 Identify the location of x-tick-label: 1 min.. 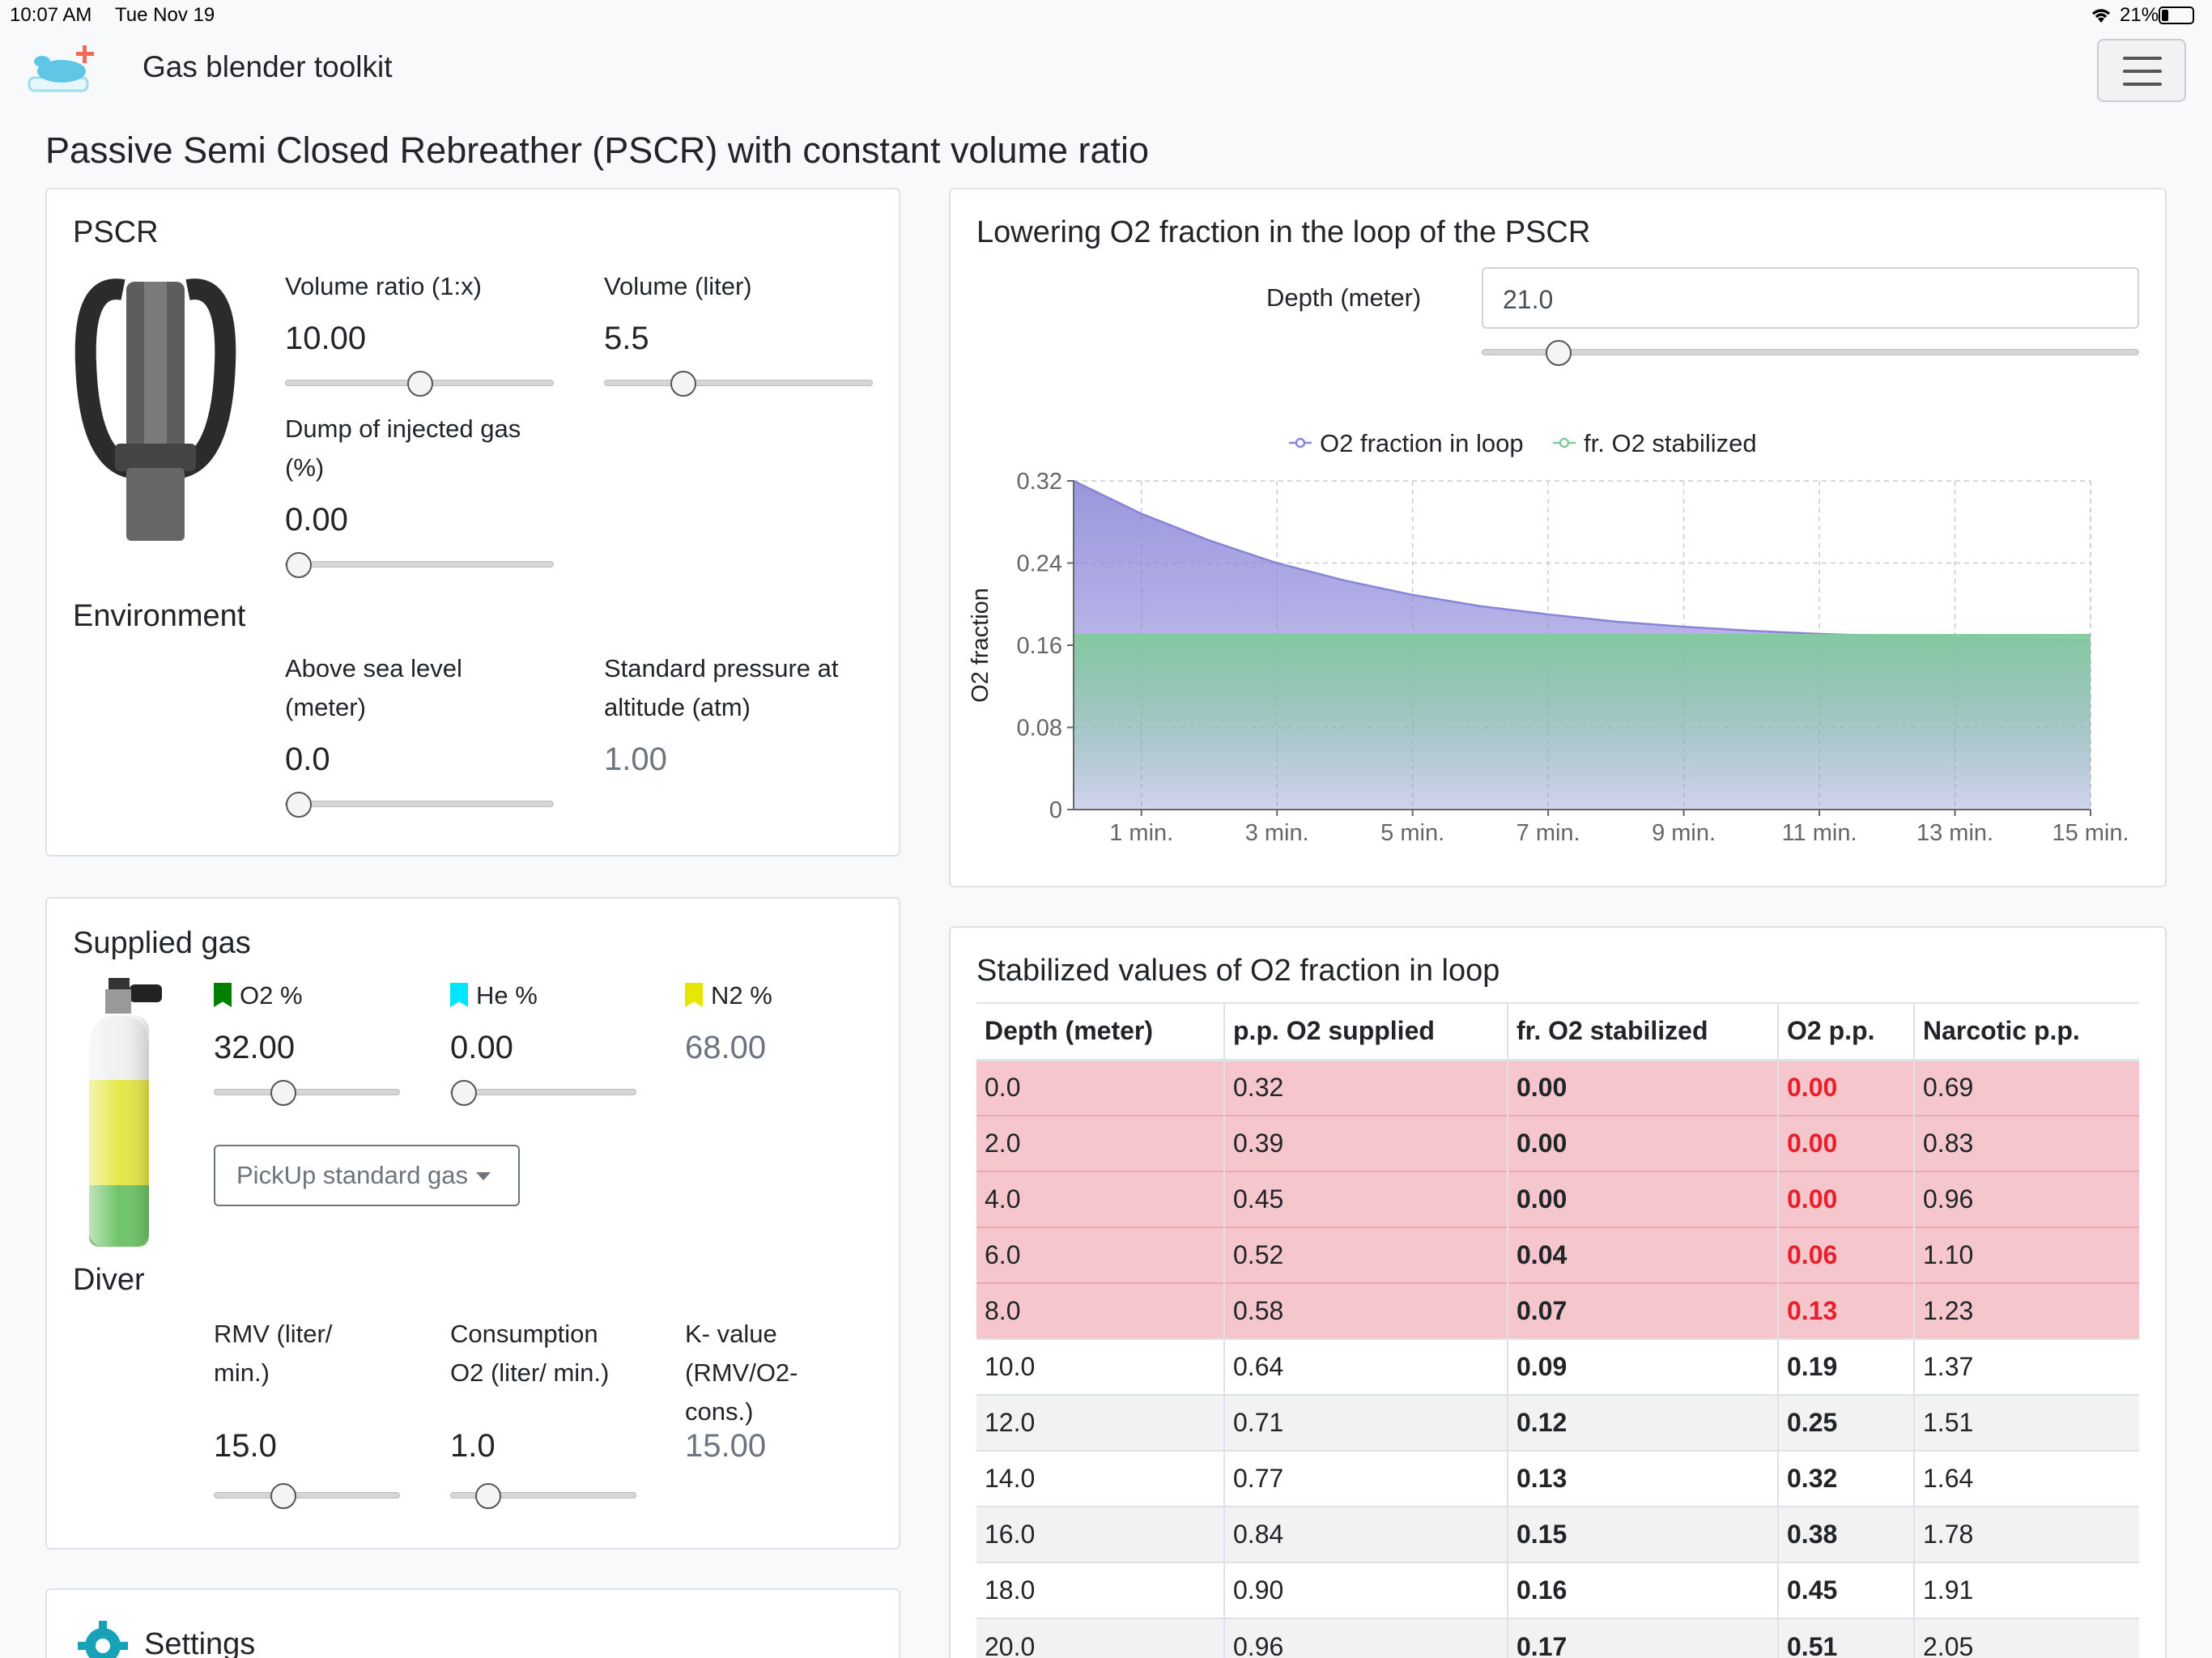
(1141, 833).